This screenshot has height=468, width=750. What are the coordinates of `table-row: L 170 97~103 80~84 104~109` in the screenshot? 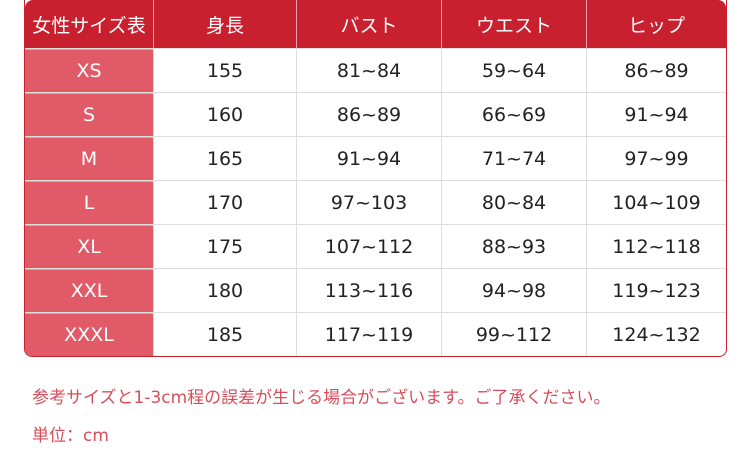 It's located at (375, 202).